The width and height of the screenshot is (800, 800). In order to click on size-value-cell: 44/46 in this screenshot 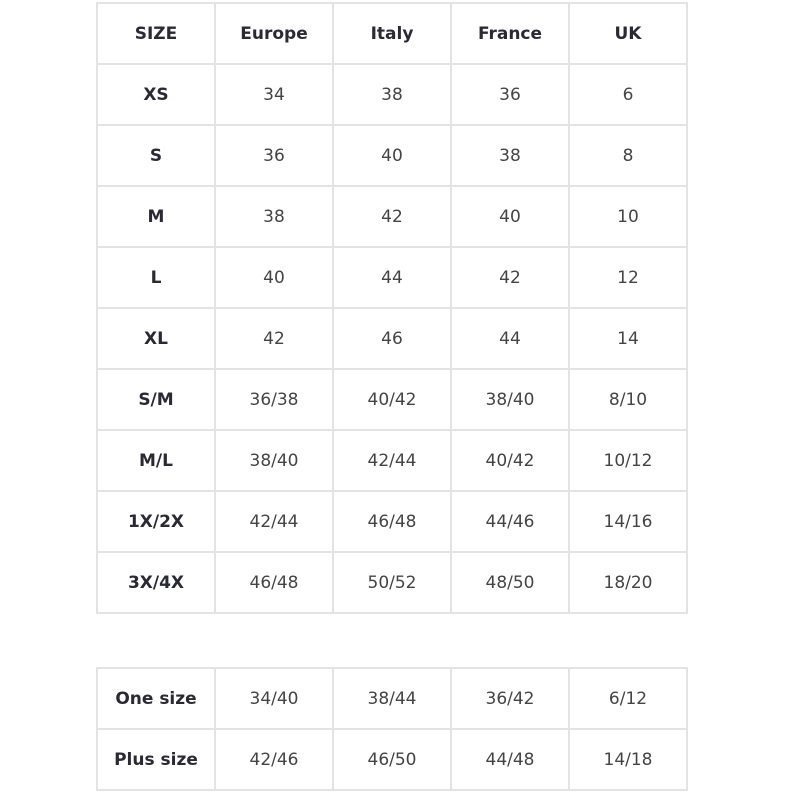, I will do `click(510, 521)`.